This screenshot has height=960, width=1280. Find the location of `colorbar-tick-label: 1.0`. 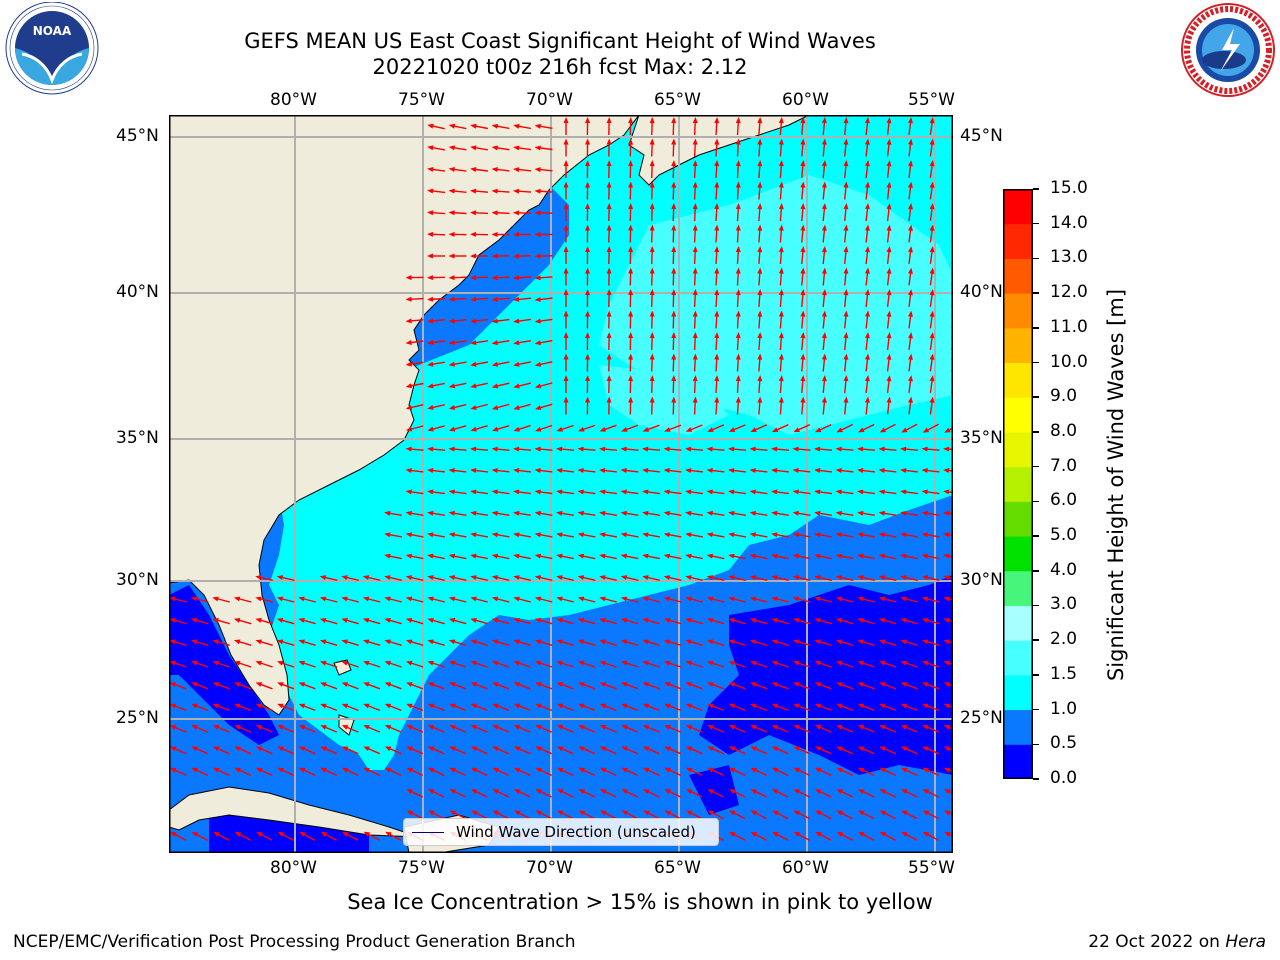

colorbar-tick-label: 1.0 is located at coordinates (1064, 708).